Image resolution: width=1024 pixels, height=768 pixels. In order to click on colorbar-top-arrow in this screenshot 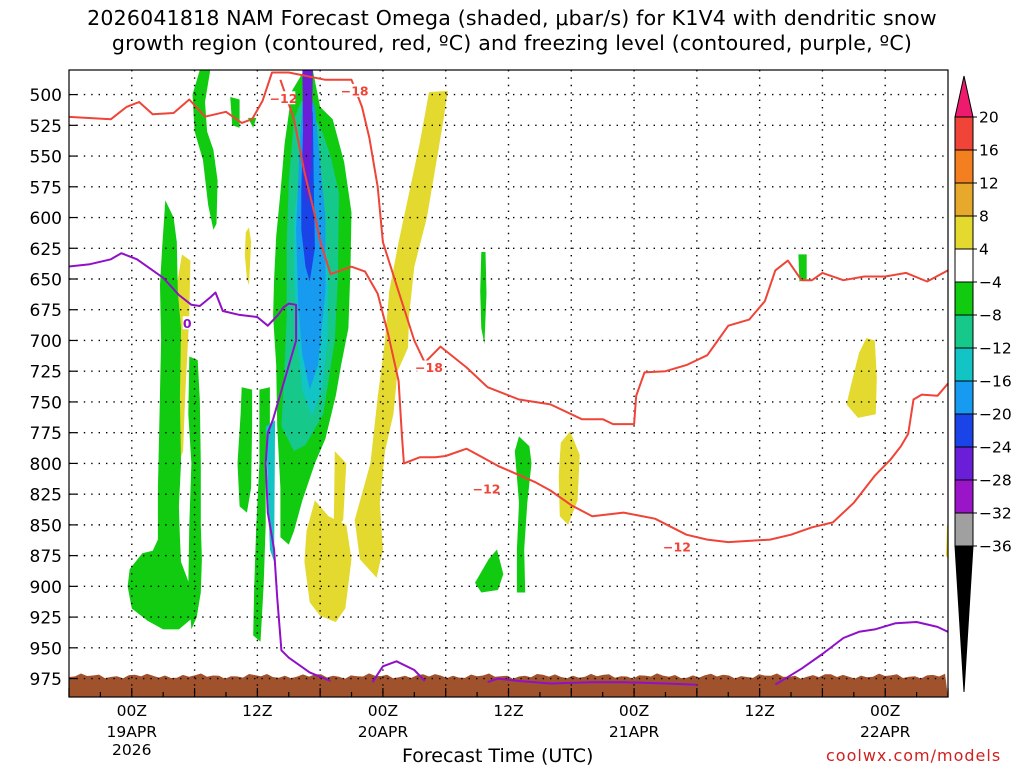, I will do `click(964, 96)`.